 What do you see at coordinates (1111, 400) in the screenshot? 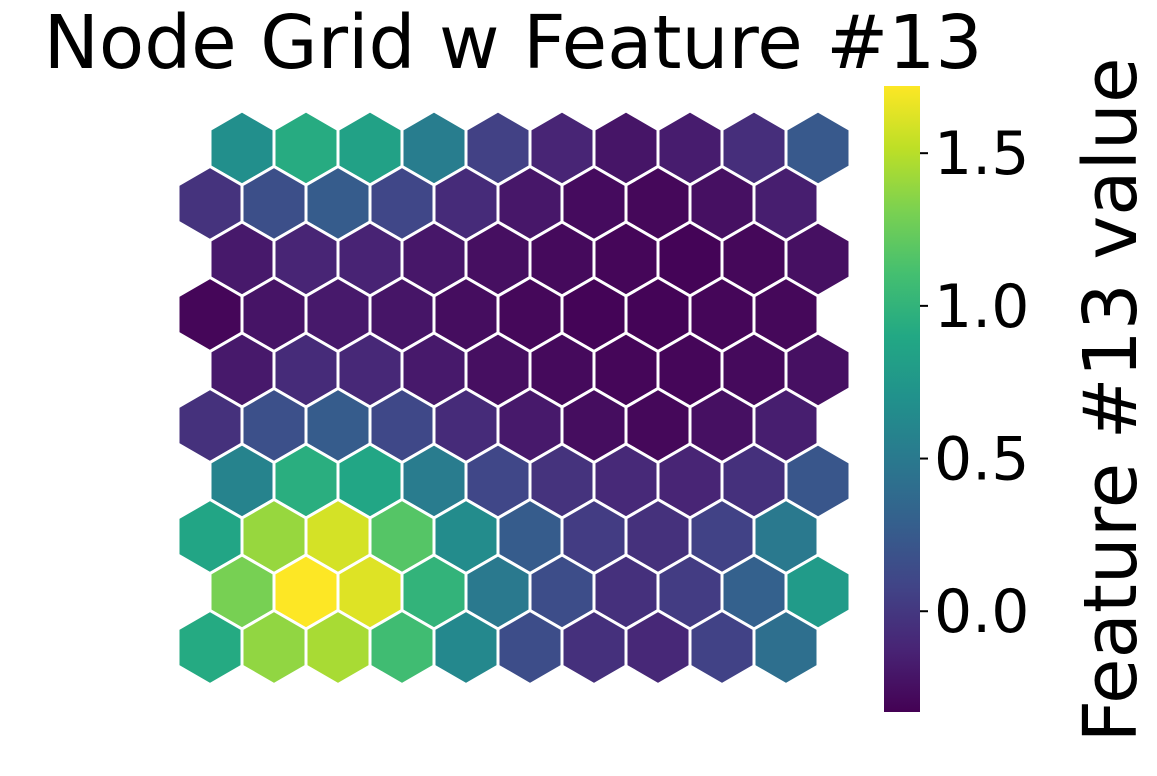
I see `colorbar-label: Feature #13 value` at bounding box center [1111, 400].